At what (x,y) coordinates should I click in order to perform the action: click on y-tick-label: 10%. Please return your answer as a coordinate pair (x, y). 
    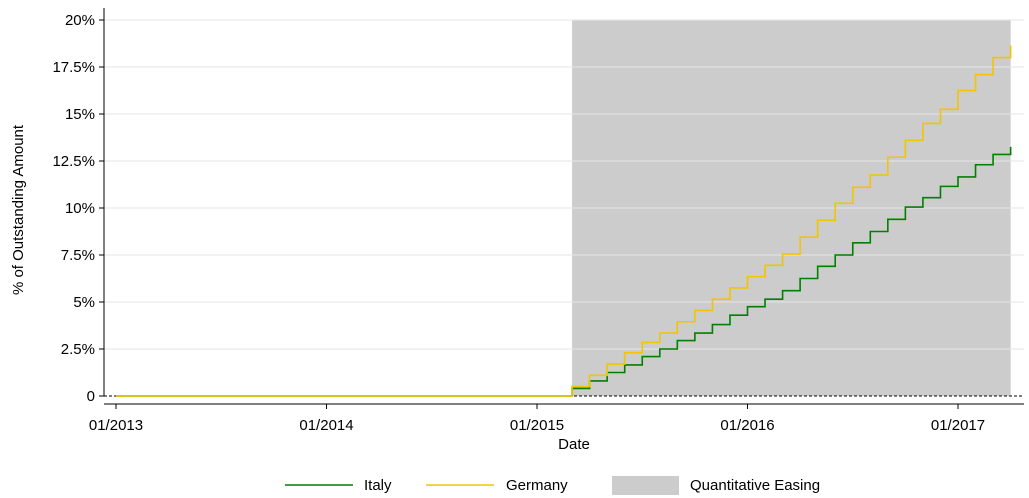
    Looking at the image, I should click on (80, 208).